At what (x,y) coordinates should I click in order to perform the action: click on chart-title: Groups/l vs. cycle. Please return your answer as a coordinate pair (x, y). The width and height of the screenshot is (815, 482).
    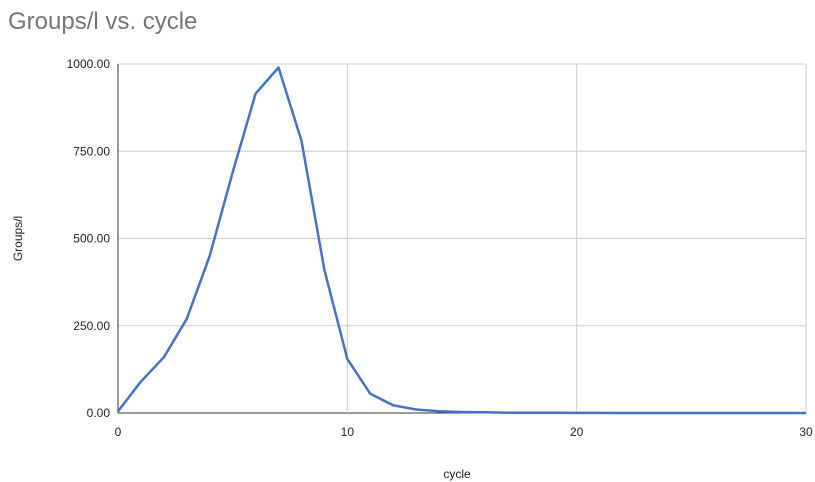
    Looking at the image, I should click on (103, 21).